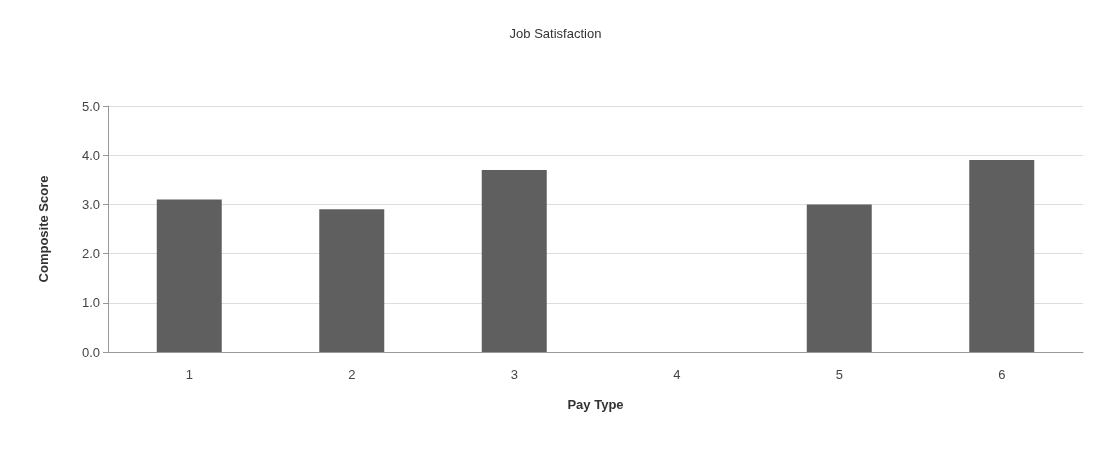 Image resolution: width=1111 pixels, height=452 pixels. I want to click on x-axis-title: Pay Type, so click(595, 404).